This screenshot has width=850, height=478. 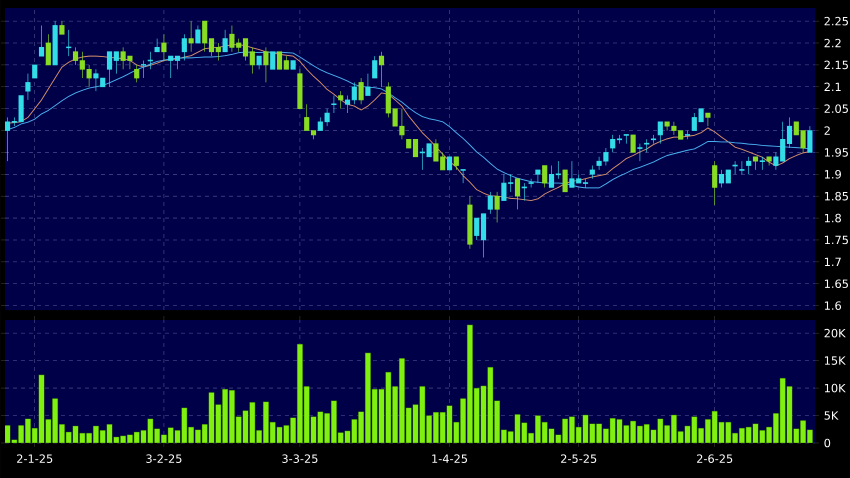 I want to click on y-tick-label: 2, so click(x=827, y=130).